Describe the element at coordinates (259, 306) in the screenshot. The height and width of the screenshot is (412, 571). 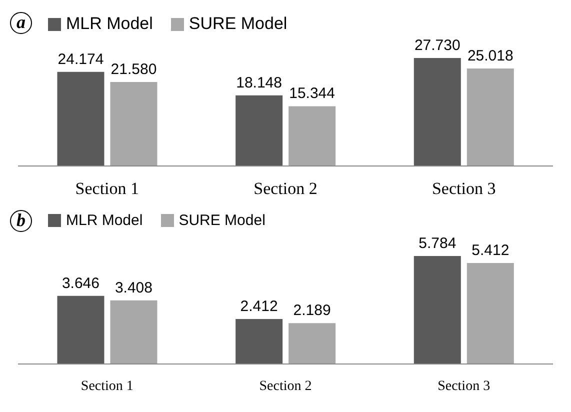
I see `data-label: 2.412` at that location.